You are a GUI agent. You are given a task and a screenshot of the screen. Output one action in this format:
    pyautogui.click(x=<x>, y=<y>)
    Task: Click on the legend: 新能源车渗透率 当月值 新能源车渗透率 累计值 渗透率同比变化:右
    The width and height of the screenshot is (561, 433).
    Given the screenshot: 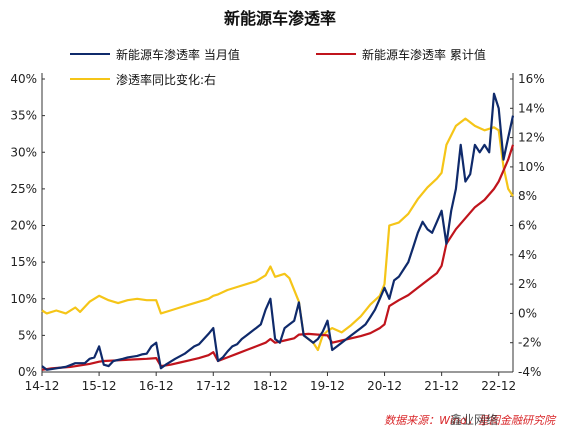 What is the action you would take?
    pyautogui.click(x=278, y=67)
    